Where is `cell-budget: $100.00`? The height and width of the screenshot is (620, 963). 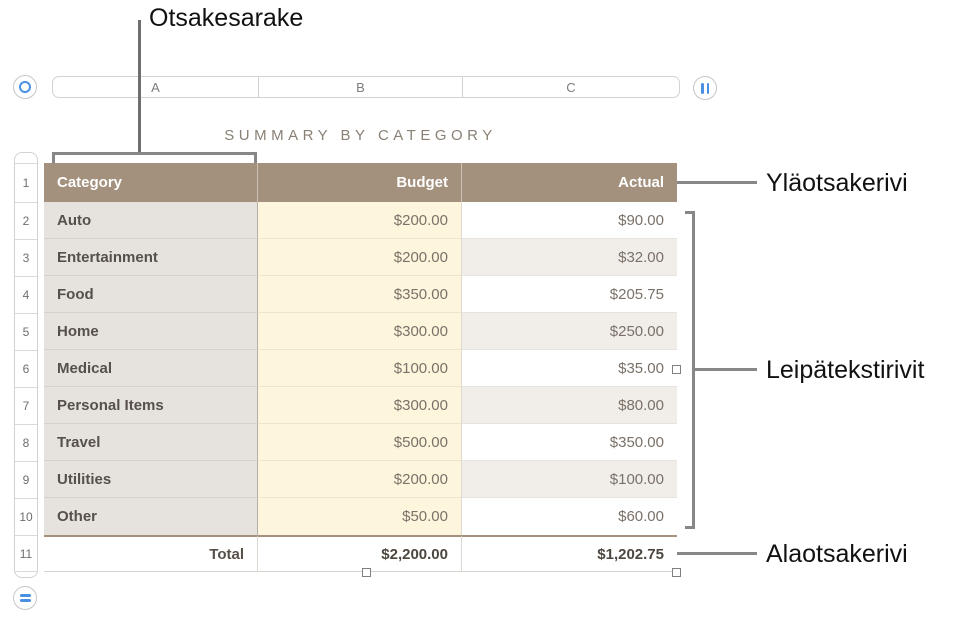
cell-budget: $100.00 is located at coordinates (359, 368).